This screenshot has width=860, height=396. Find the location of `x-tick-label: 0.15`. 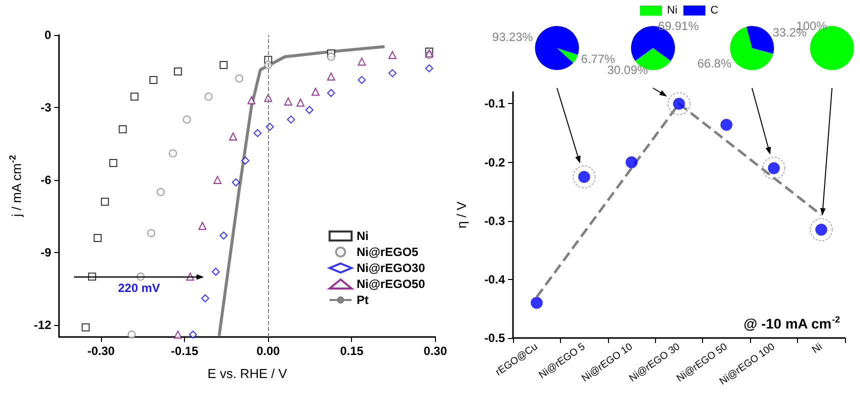

x-tick-label: 0.15 is located at coordinates (352, 351).